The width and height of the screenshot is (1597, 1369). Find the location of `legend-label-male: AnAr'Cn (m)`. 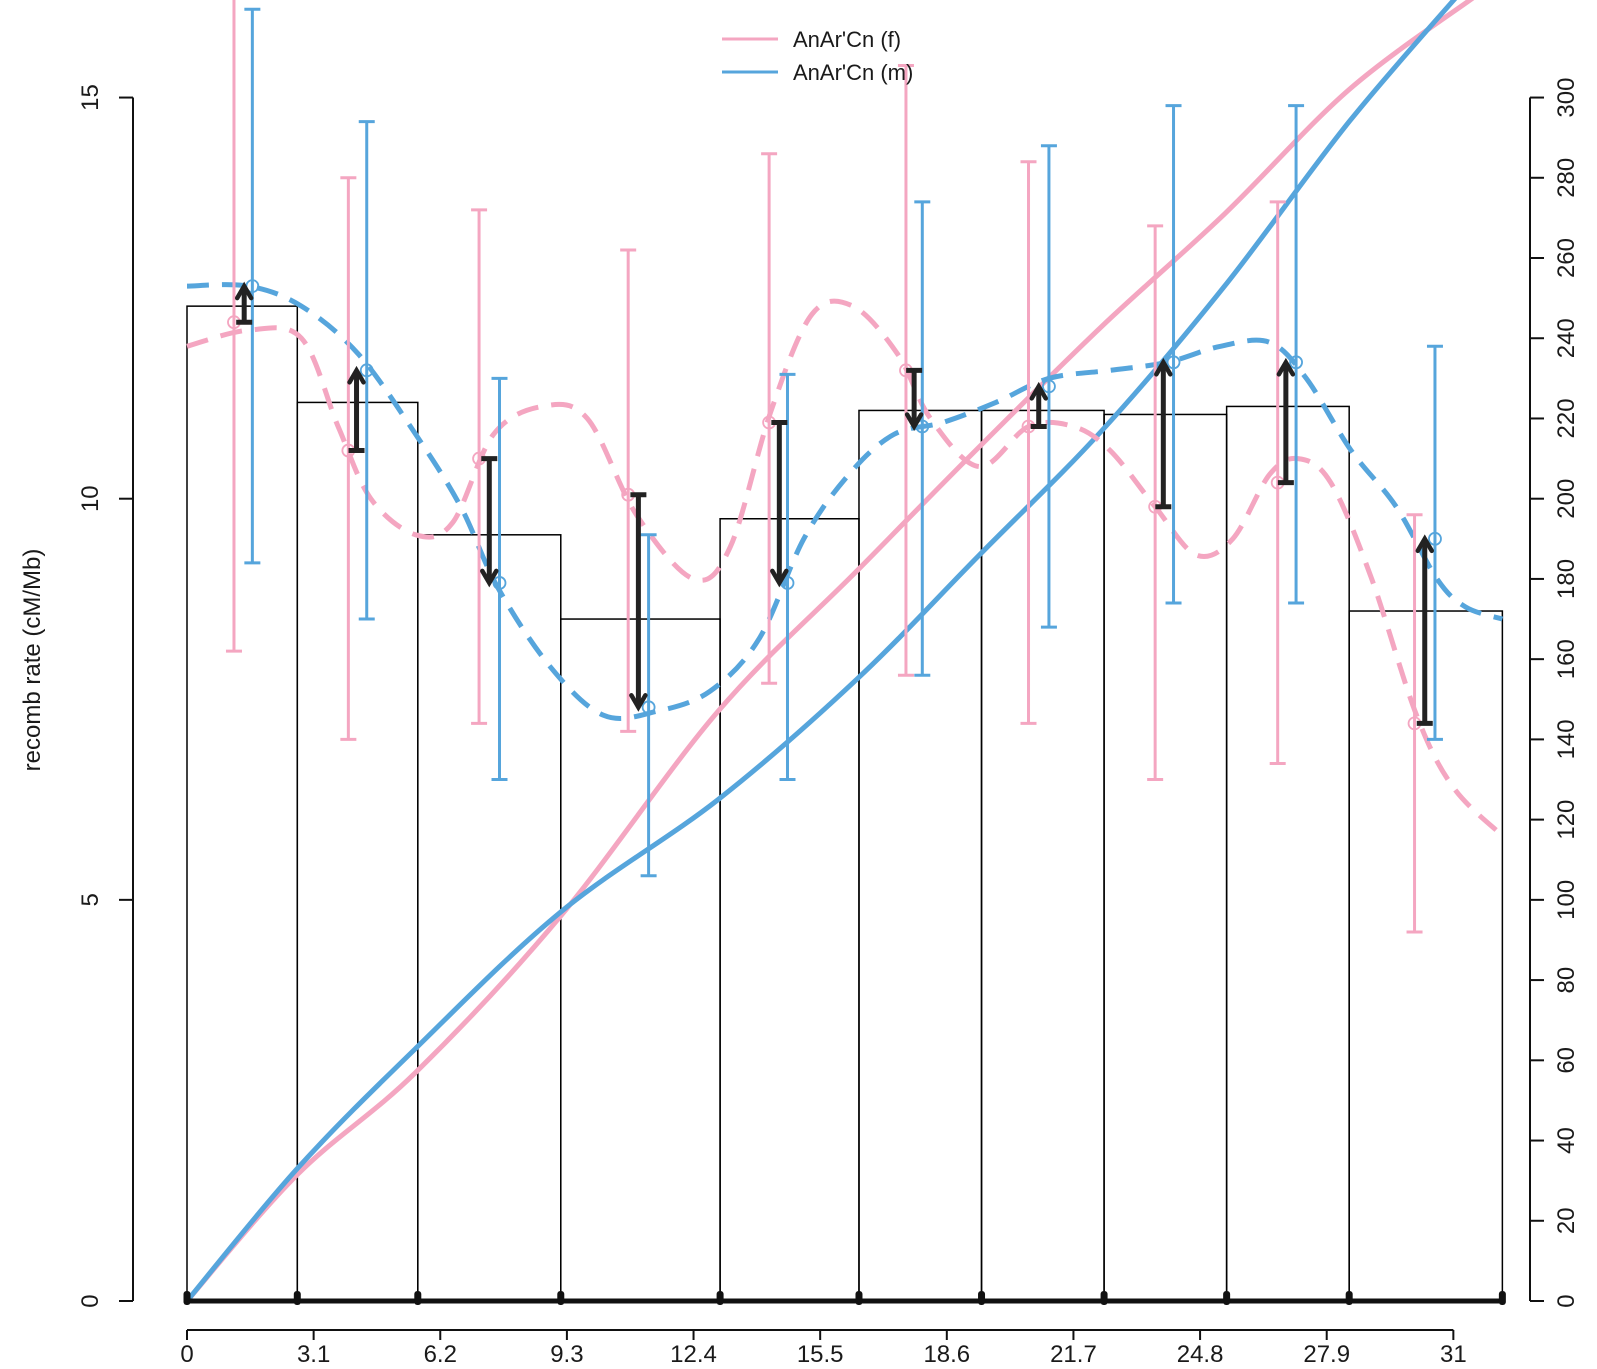

legend-label-male: AnAr'Cn (m) is located at coordinates (853, 72).